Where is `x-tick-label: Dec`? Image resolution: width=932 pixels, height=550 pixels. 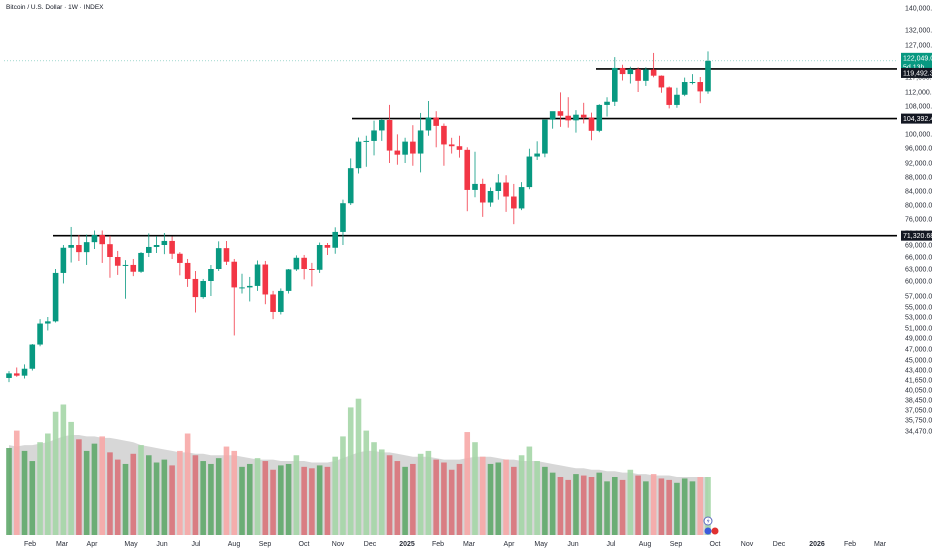
x-tick-label: Dec is located at coordinates (370, 544).